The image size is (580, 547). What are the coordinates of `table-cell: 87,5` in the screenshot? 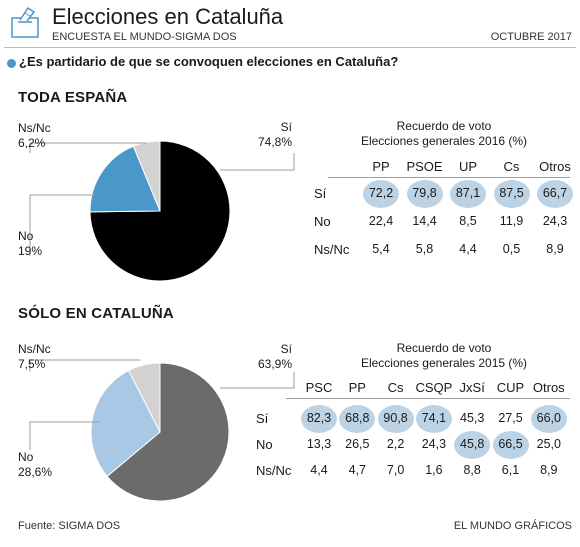 It's located at (511, 193).